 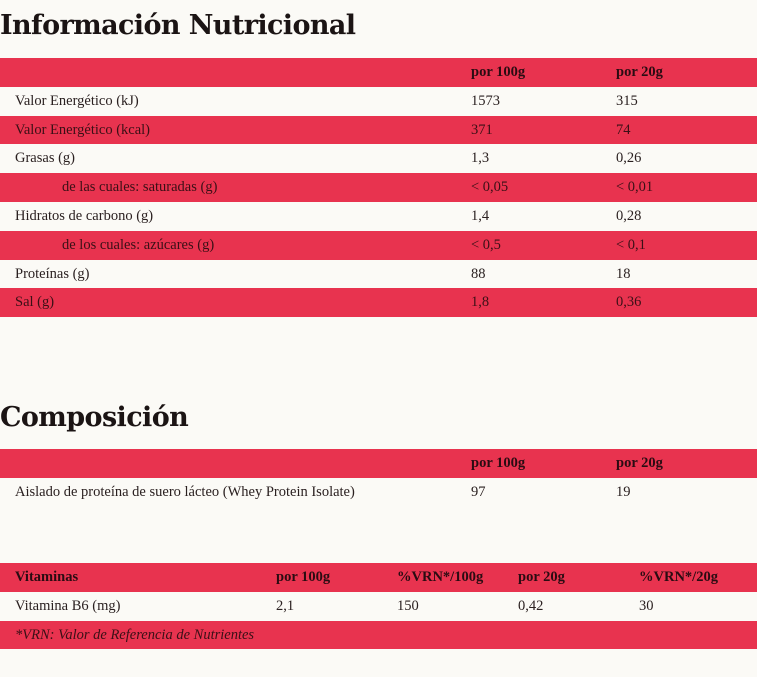 I want to click on row-value-100g: 371, so click(x=482, y=129).